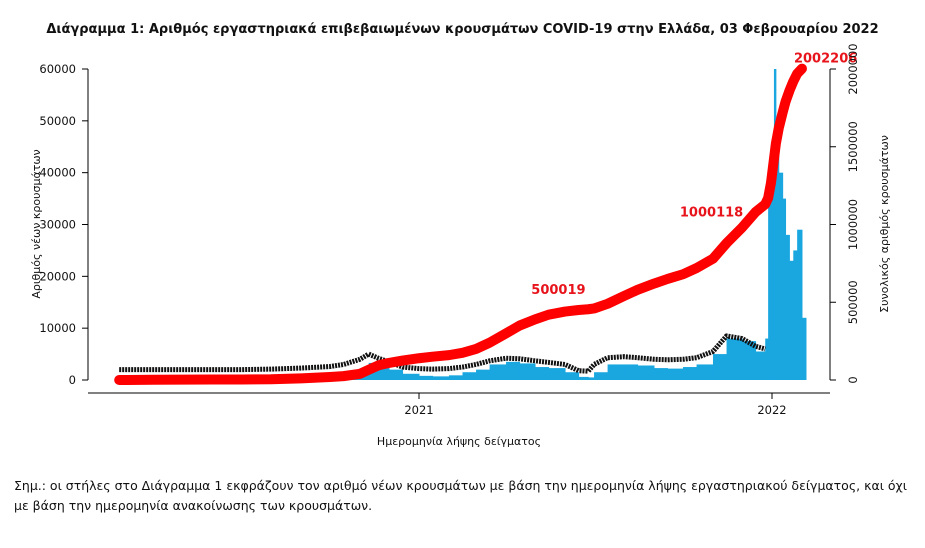 The height and width of the screenshot is (548, 925). I want to click on x-tick-label: 2021, so click(418, 410).